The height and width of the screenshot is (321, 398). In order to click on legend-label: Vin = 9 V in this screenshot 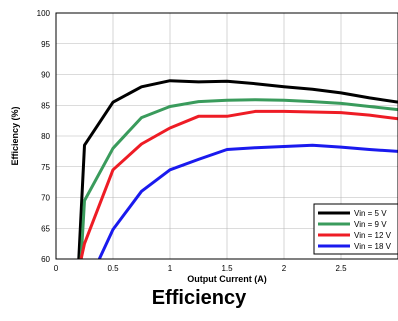, I will do `click(370, 224)`.